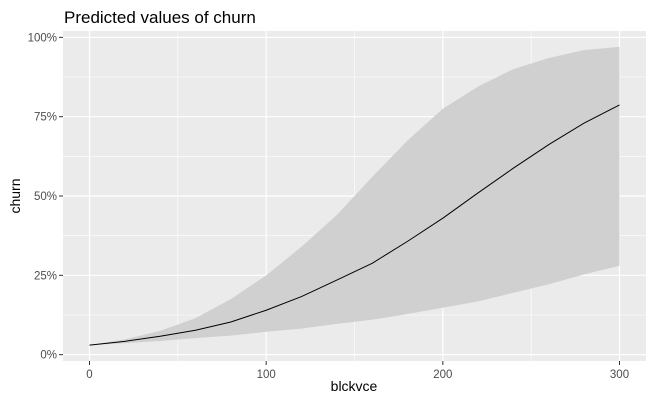  What do you see at coordinates (89, 375) in the screenshot?
I see `x-tick-label: 0` at bounding box center [89, 375].